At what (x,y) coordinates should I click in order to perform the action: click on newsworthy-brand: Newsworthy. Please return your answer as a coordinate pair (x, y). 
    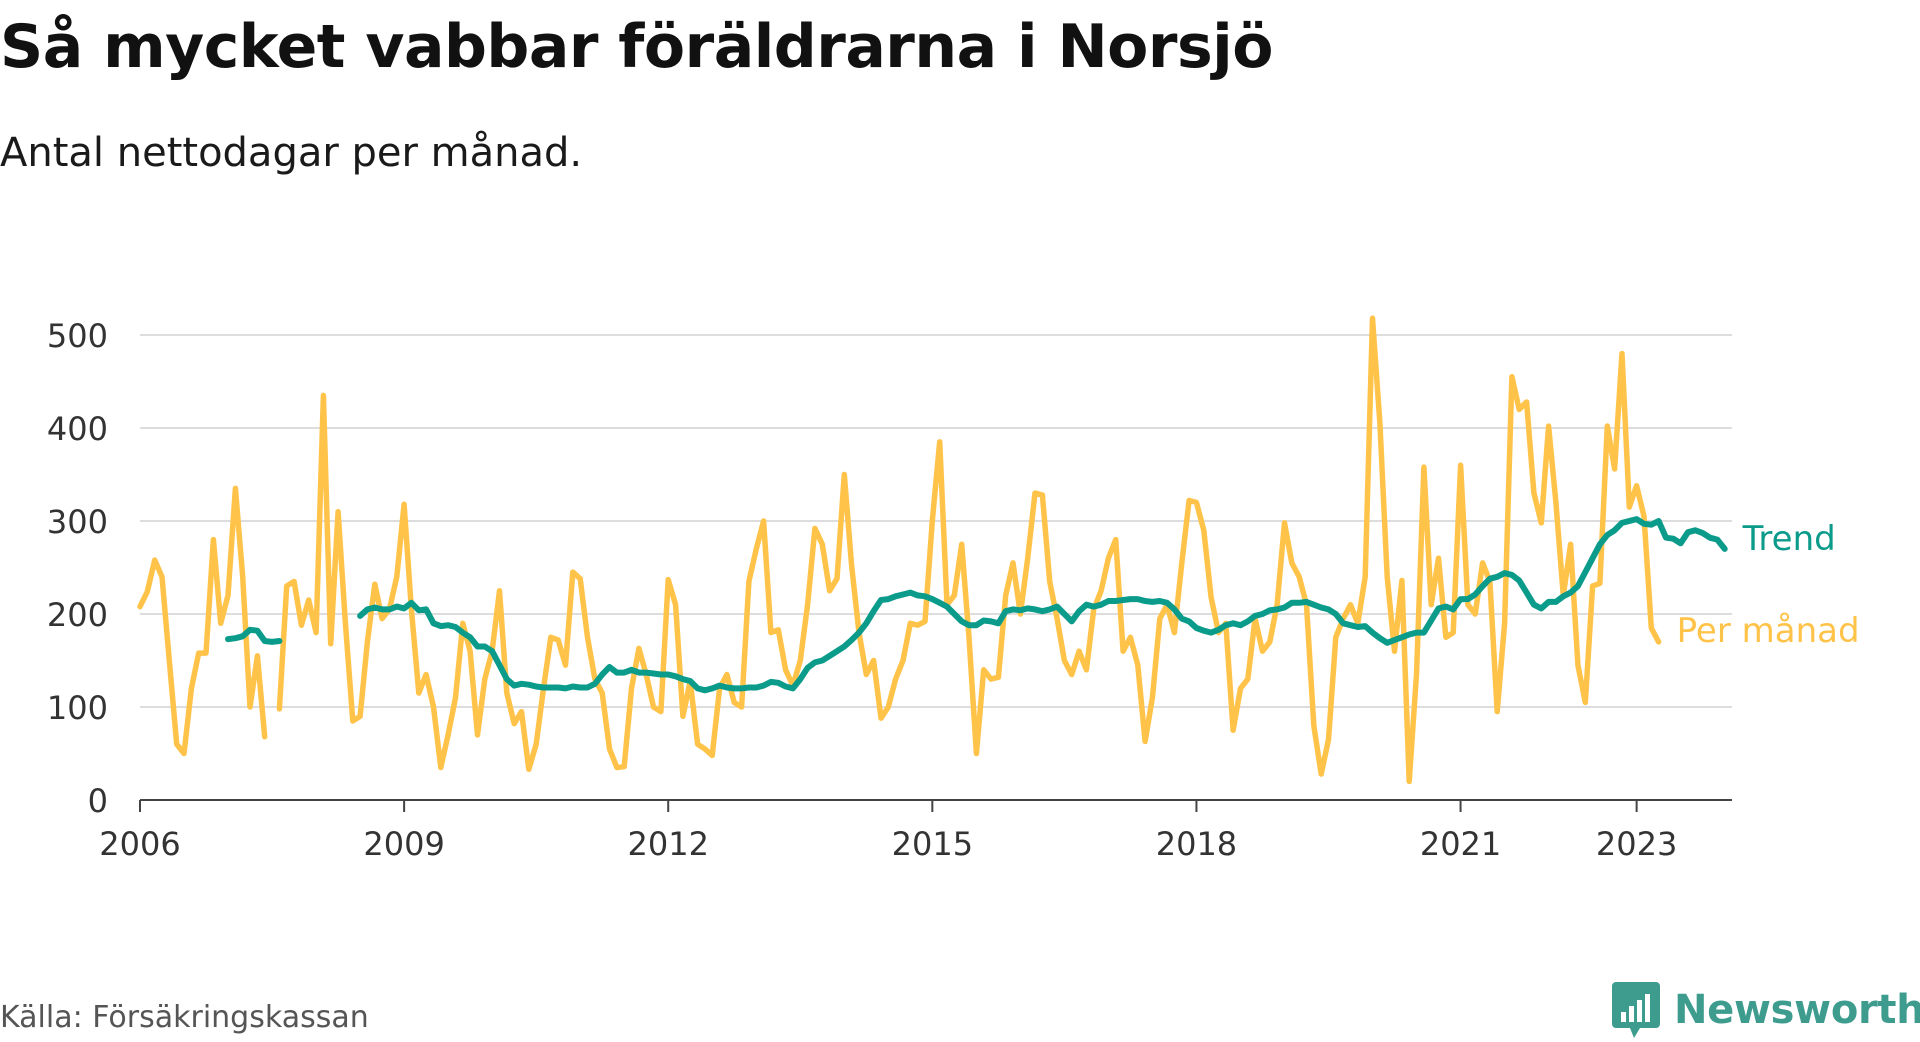
    Looking at the image, I should click on (1765, 1010).